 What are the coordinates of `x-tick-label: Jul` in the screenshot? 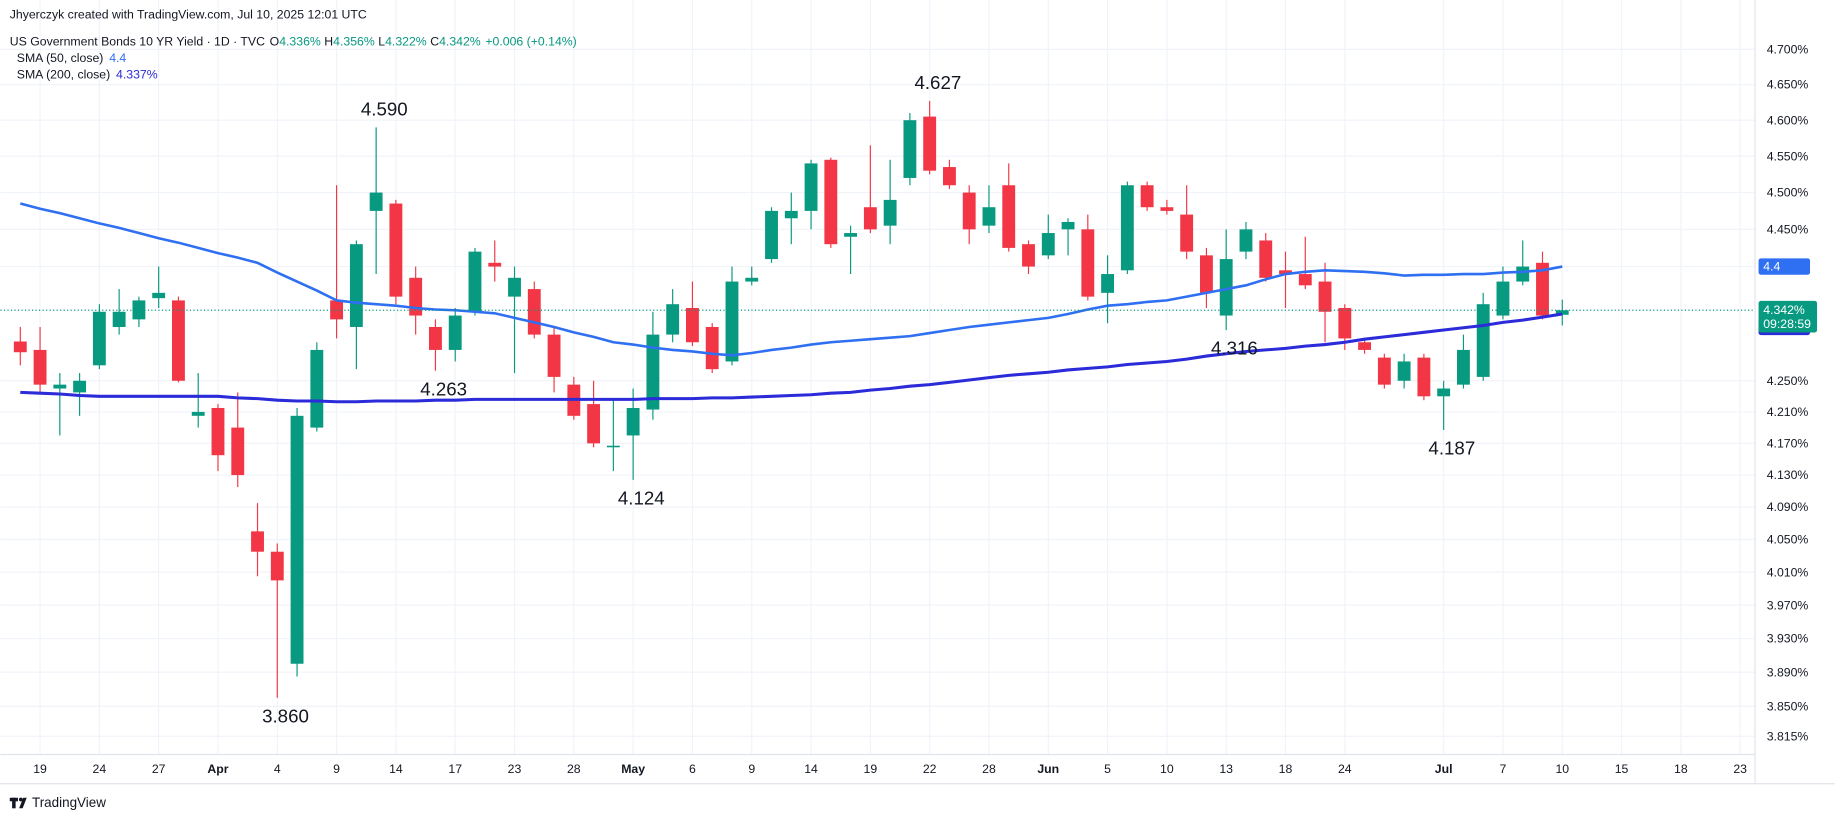 It's located at (1444, 769).